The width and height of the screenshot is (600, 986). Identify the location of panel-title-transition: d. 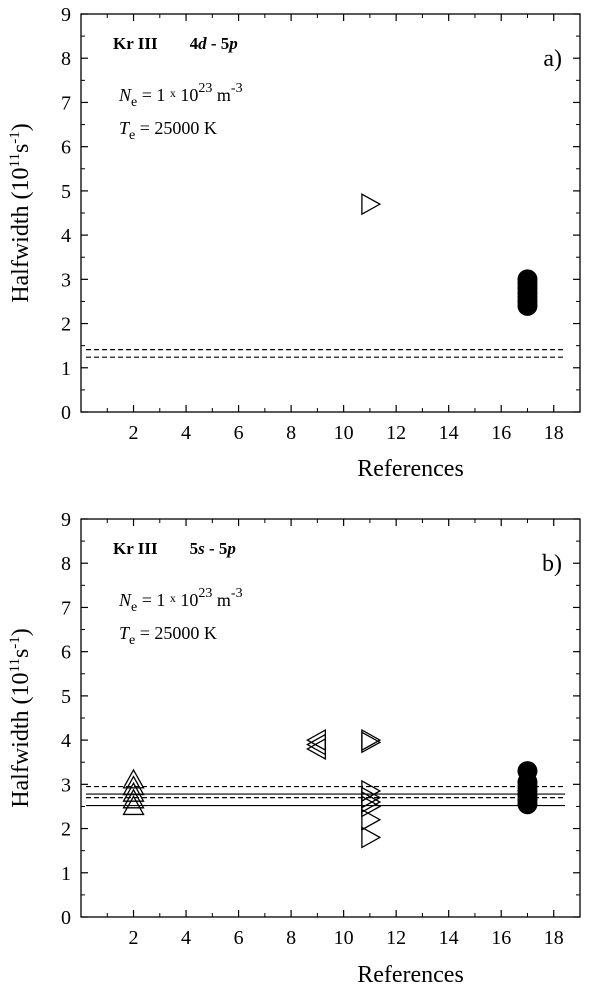
(202, 43).